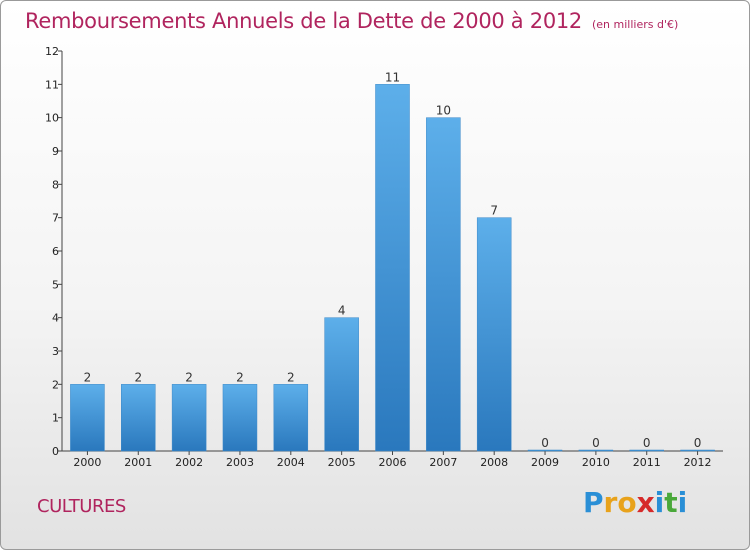  I want to click on y-tick-label: 11, so click(52, 84).